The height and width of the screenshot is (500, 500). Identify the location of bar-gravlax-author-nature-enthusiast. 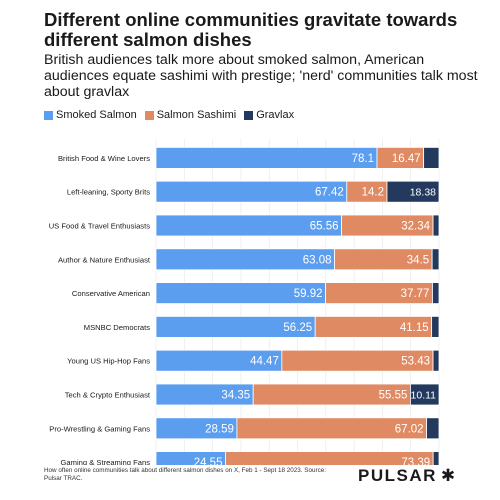
(435, 259).